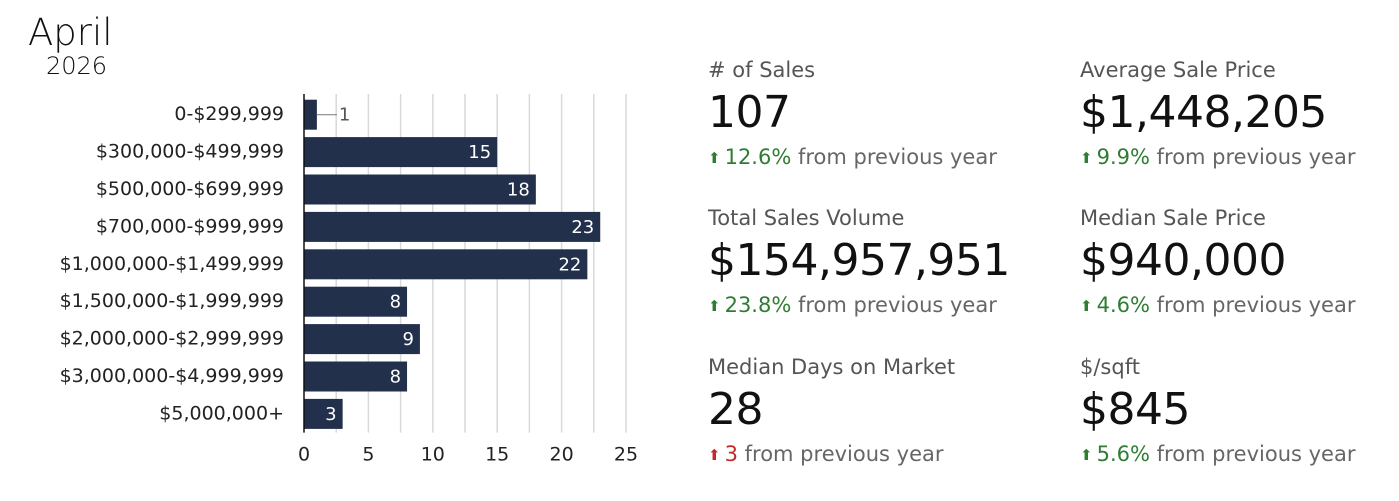 This screenshot has height=501, width=1399. I want to click on stat-label: Median Sale Price, so click(1173, 218).